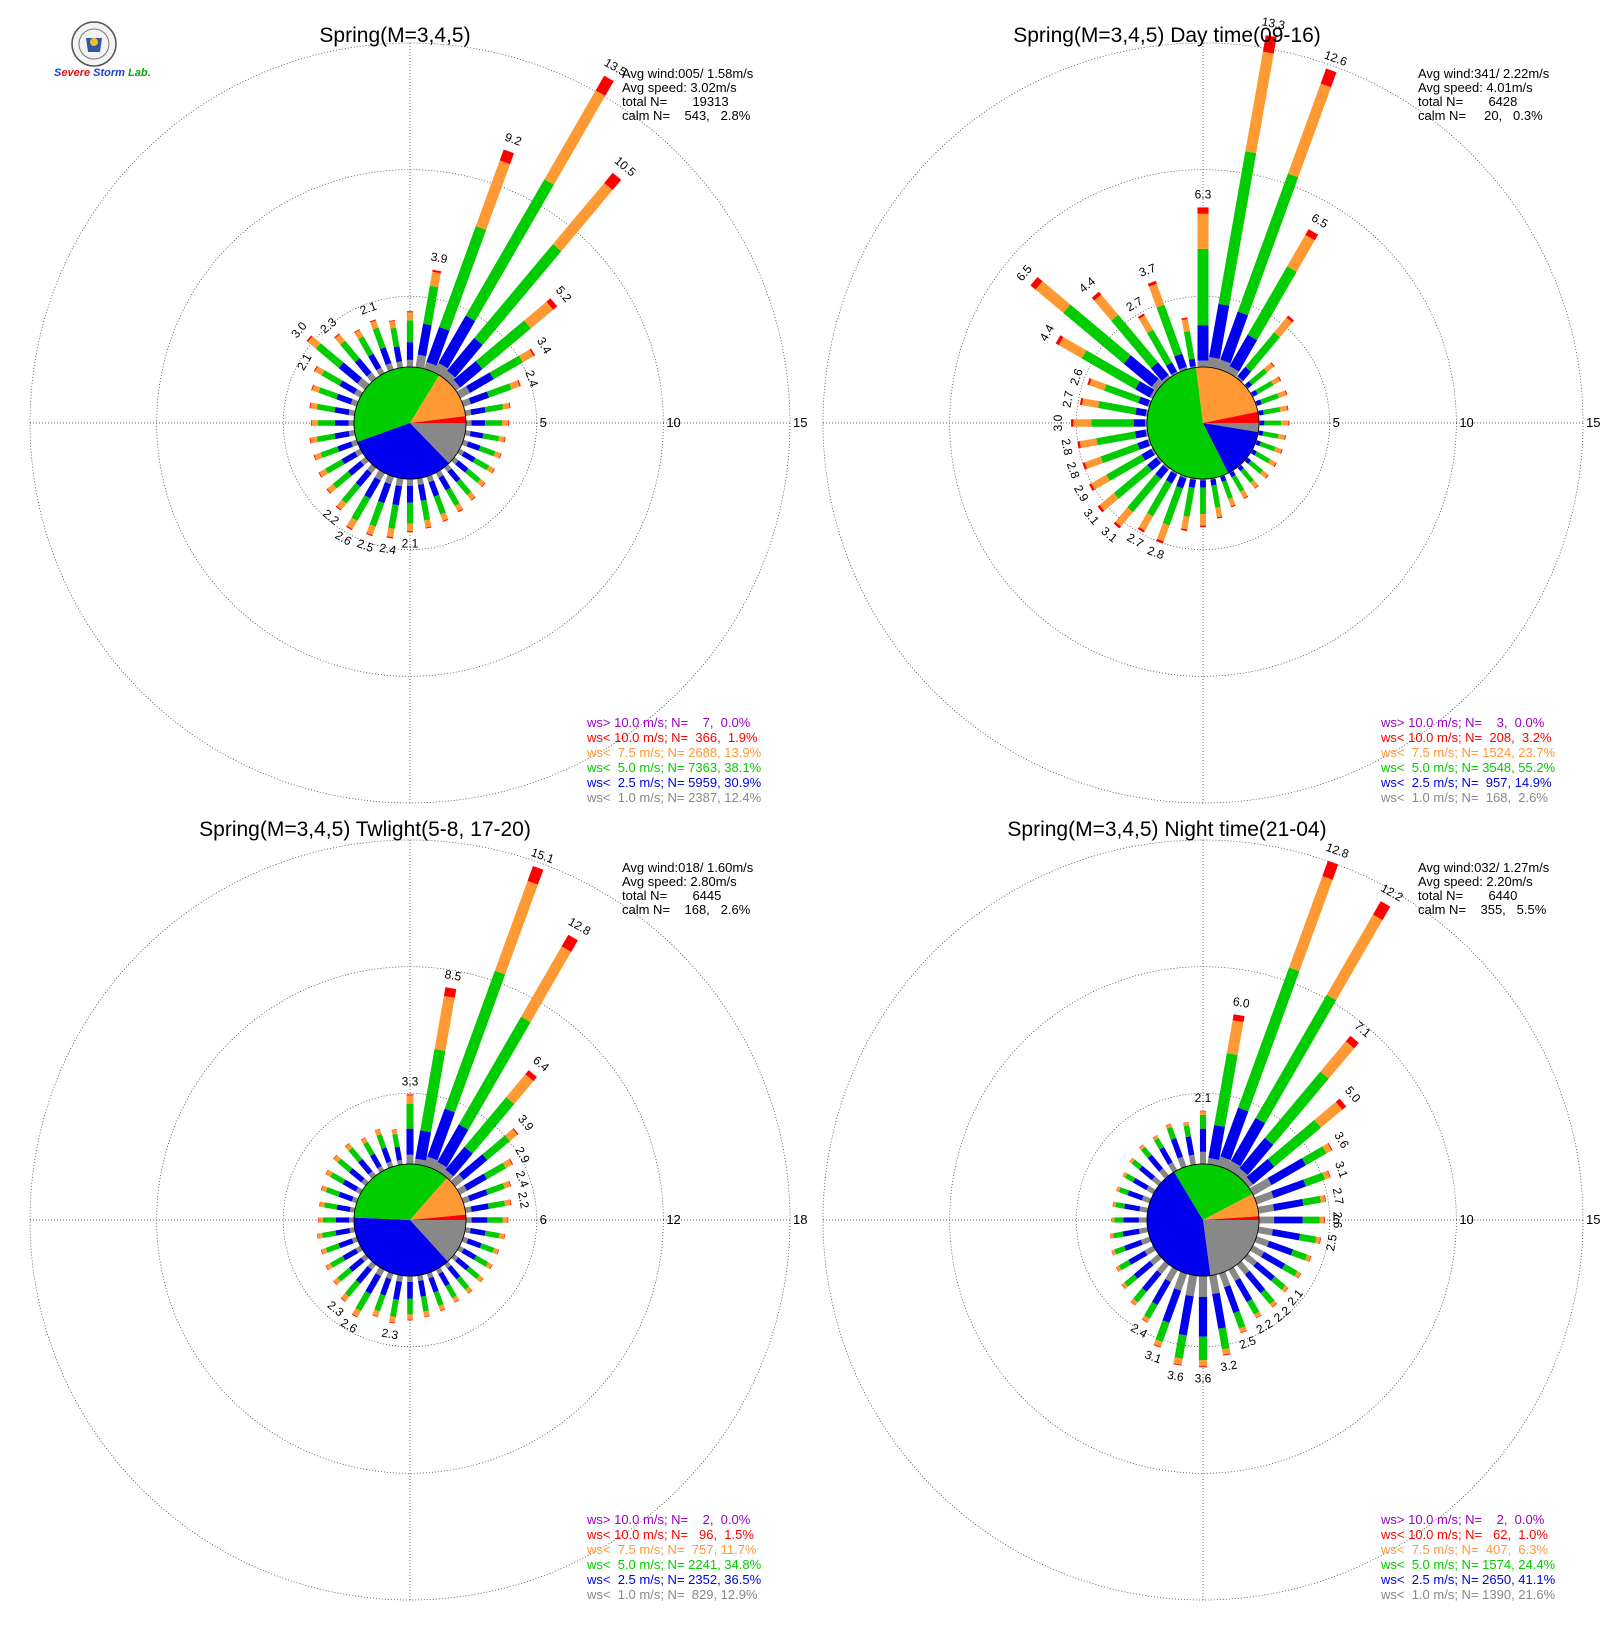 This screenshot has width=1620, height=1640. What do you see at coordinates (1073, 470) in the screenshot?
I see `bar-value-label: 2.8` at bounding box center [1073, 470].